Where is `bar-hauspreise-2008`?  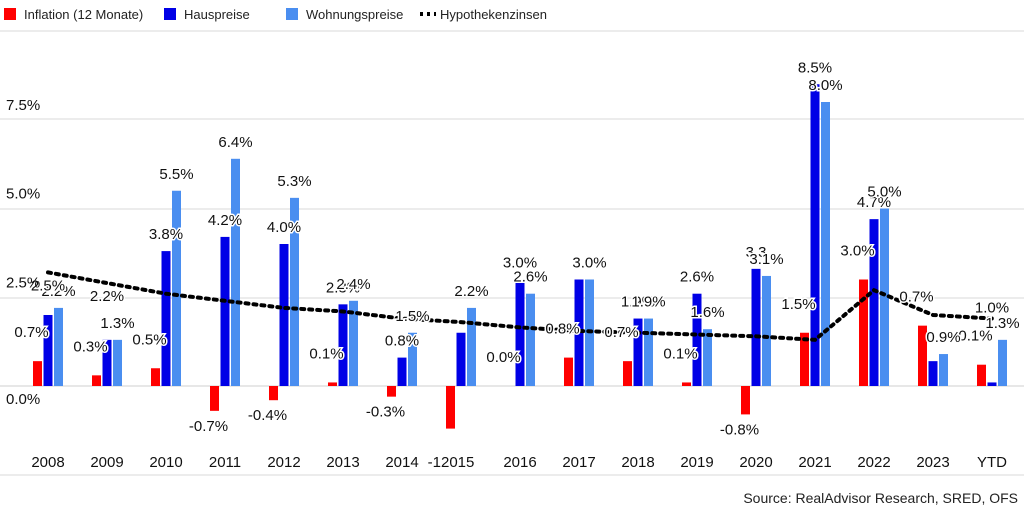 bar-hauspreise-2008 is located at coordinates (48, 350).